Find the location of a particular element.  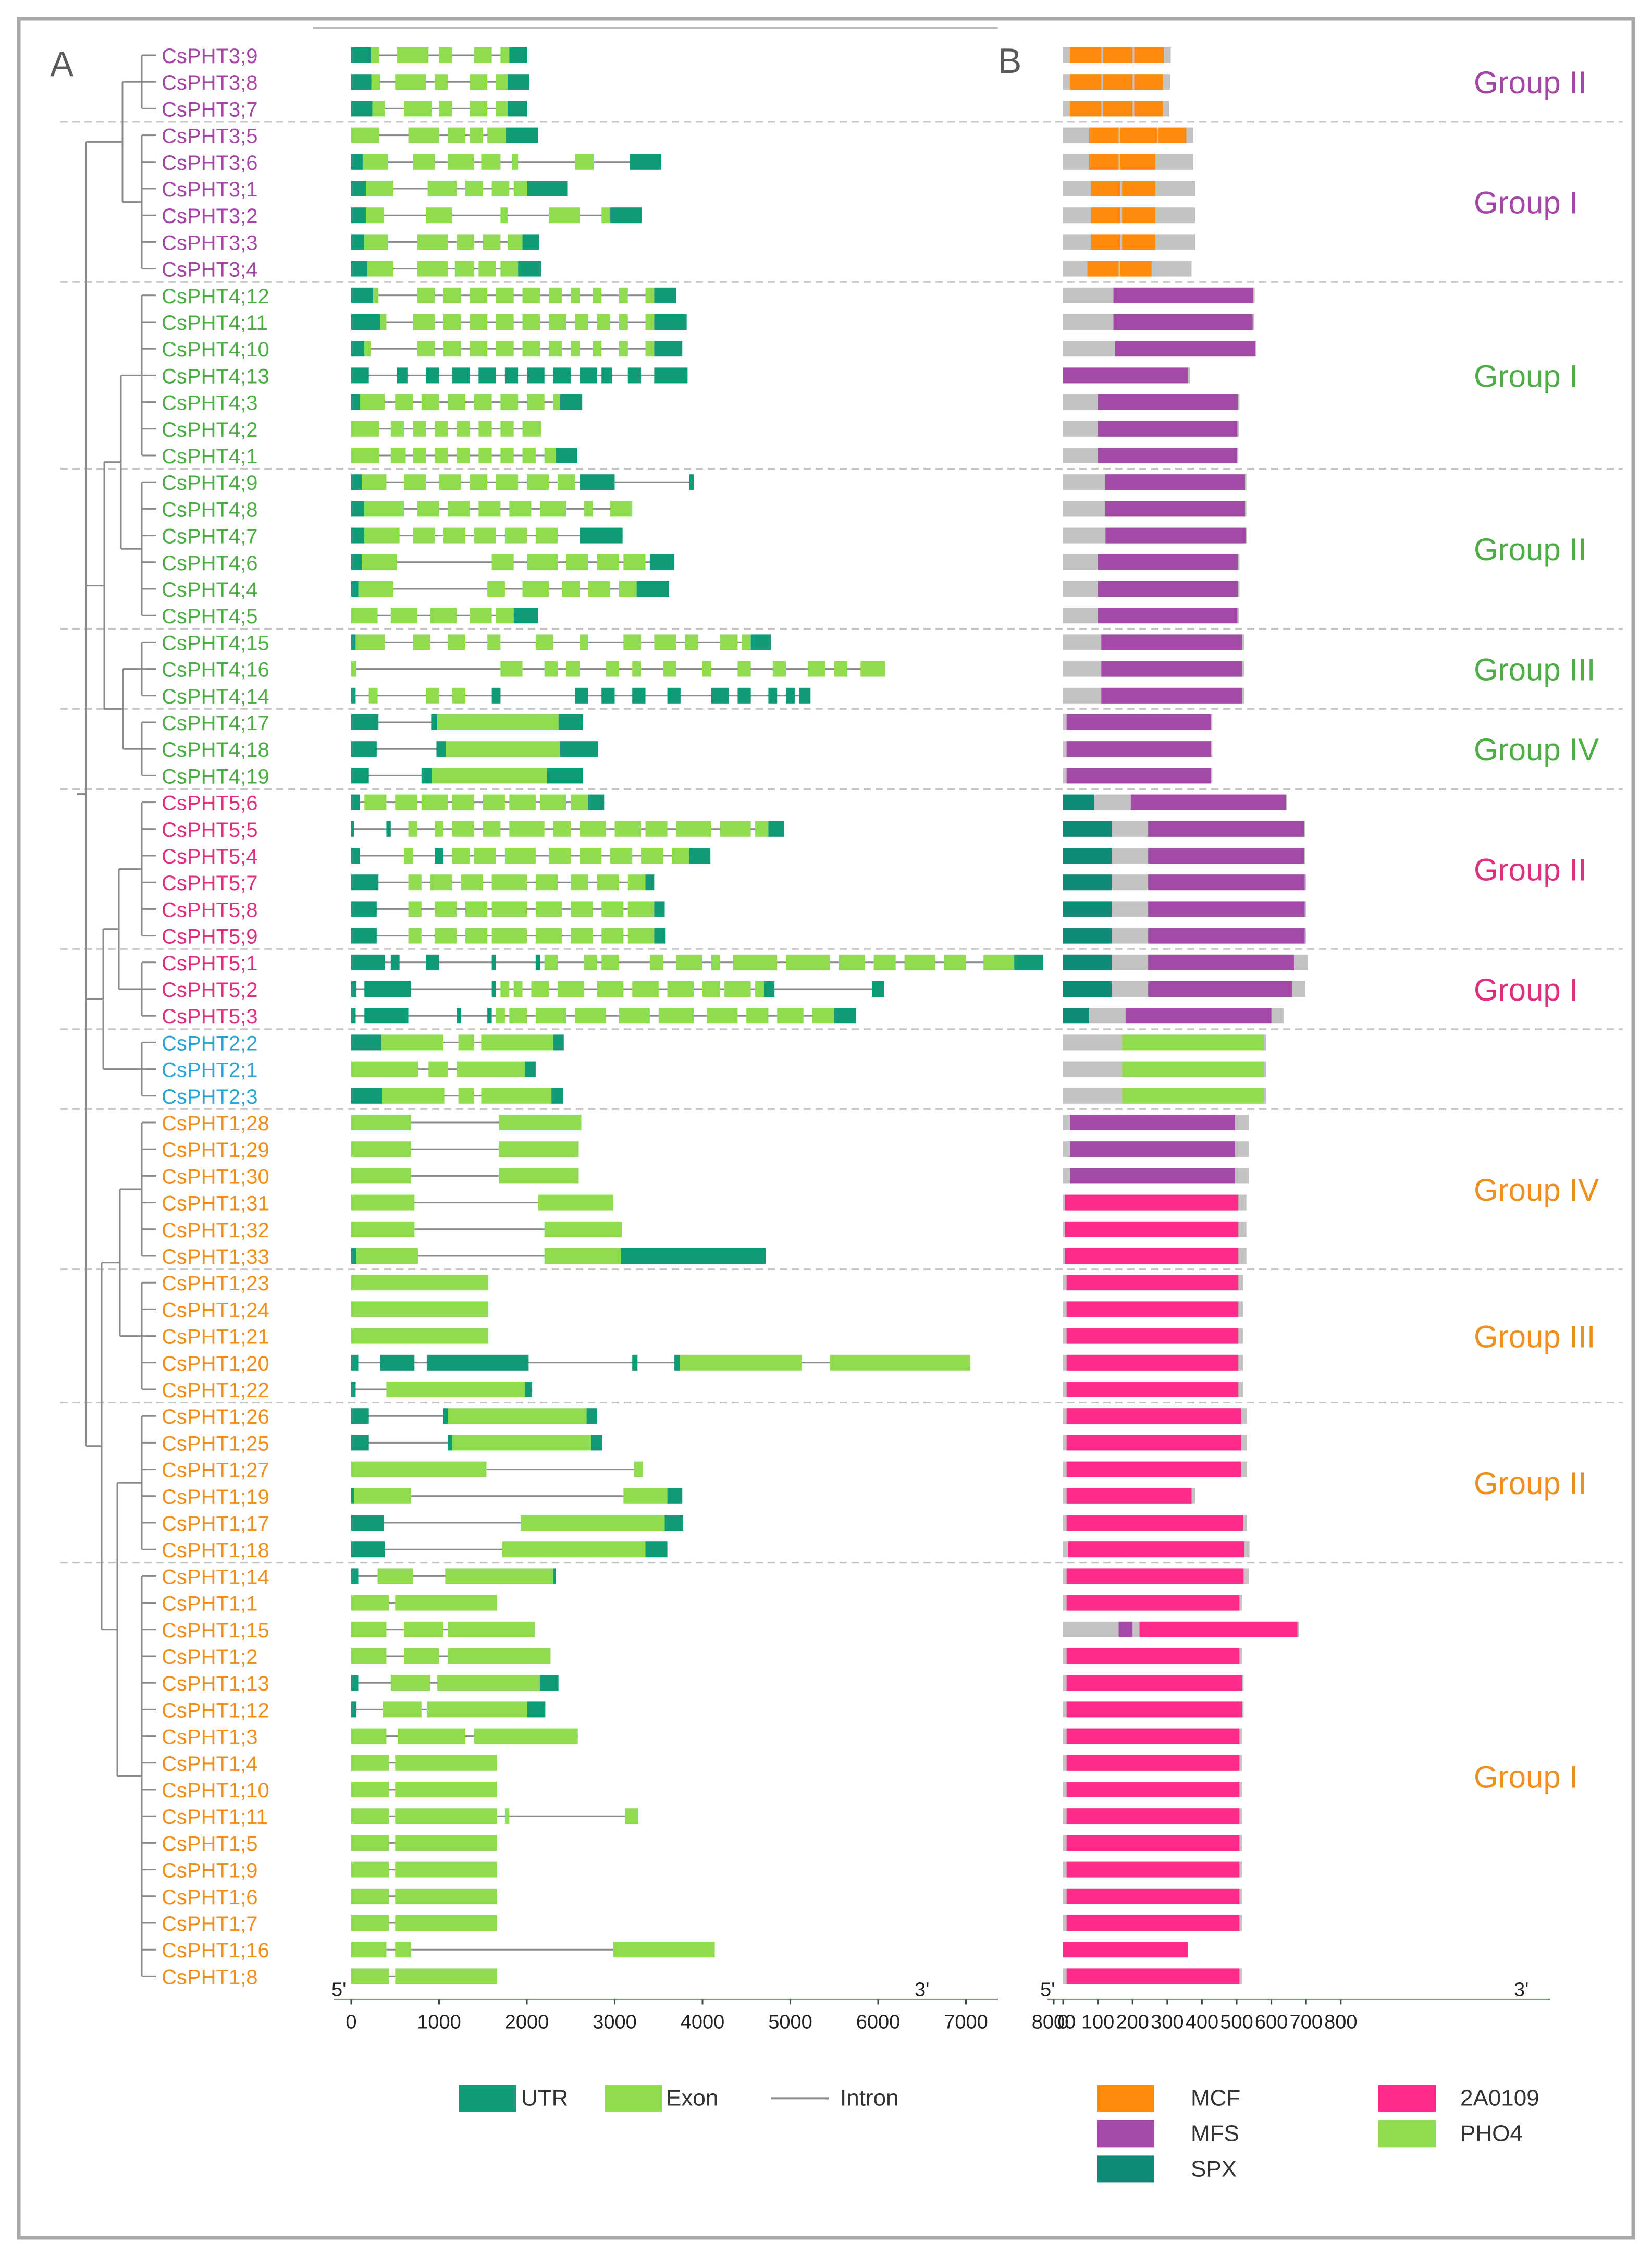

gene-axis-3prime: 3' is located at coordinates (922, 1990).